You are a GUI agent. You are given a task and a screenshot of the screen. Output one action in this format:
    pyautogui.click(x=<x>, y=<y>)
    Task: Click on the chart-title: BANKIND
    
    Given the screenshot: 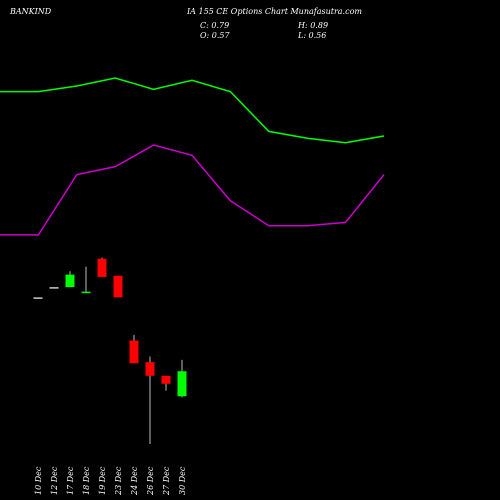 What is the action you would take?
    pyautogui.click(x=30, y=11)
    